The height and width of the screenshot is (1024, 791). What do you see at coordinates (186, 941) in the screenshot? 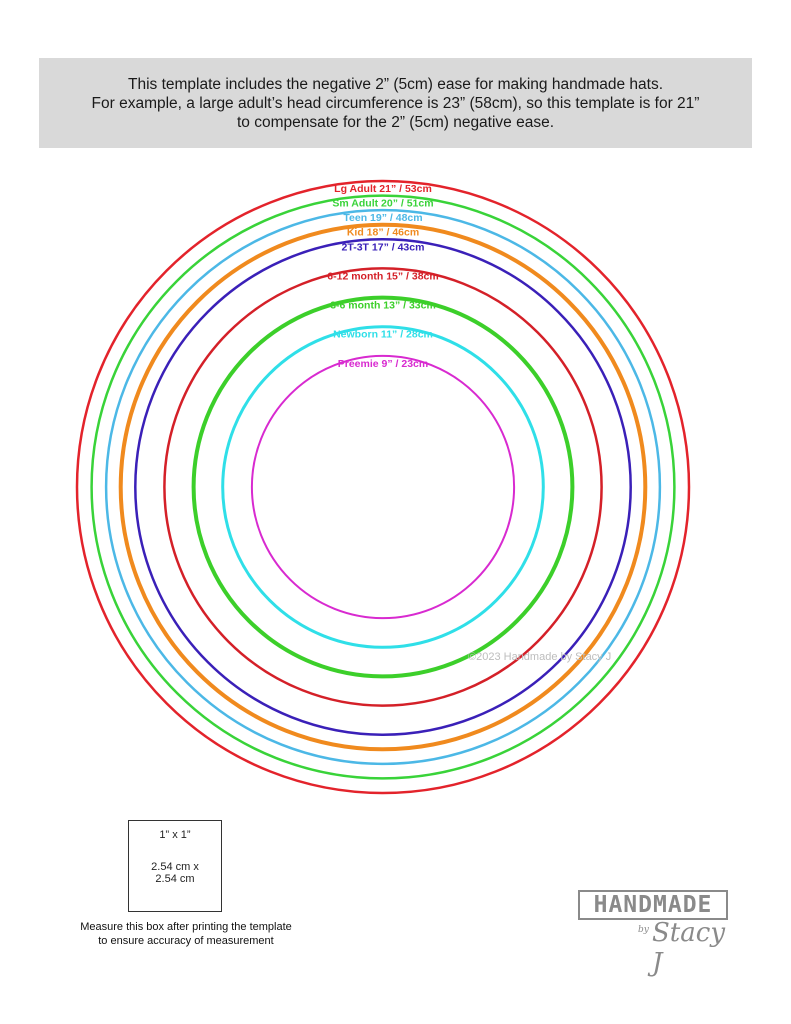
I see `measure-note-line-2: to ensure accuracy of measurement` at bounding box center [186, 941].